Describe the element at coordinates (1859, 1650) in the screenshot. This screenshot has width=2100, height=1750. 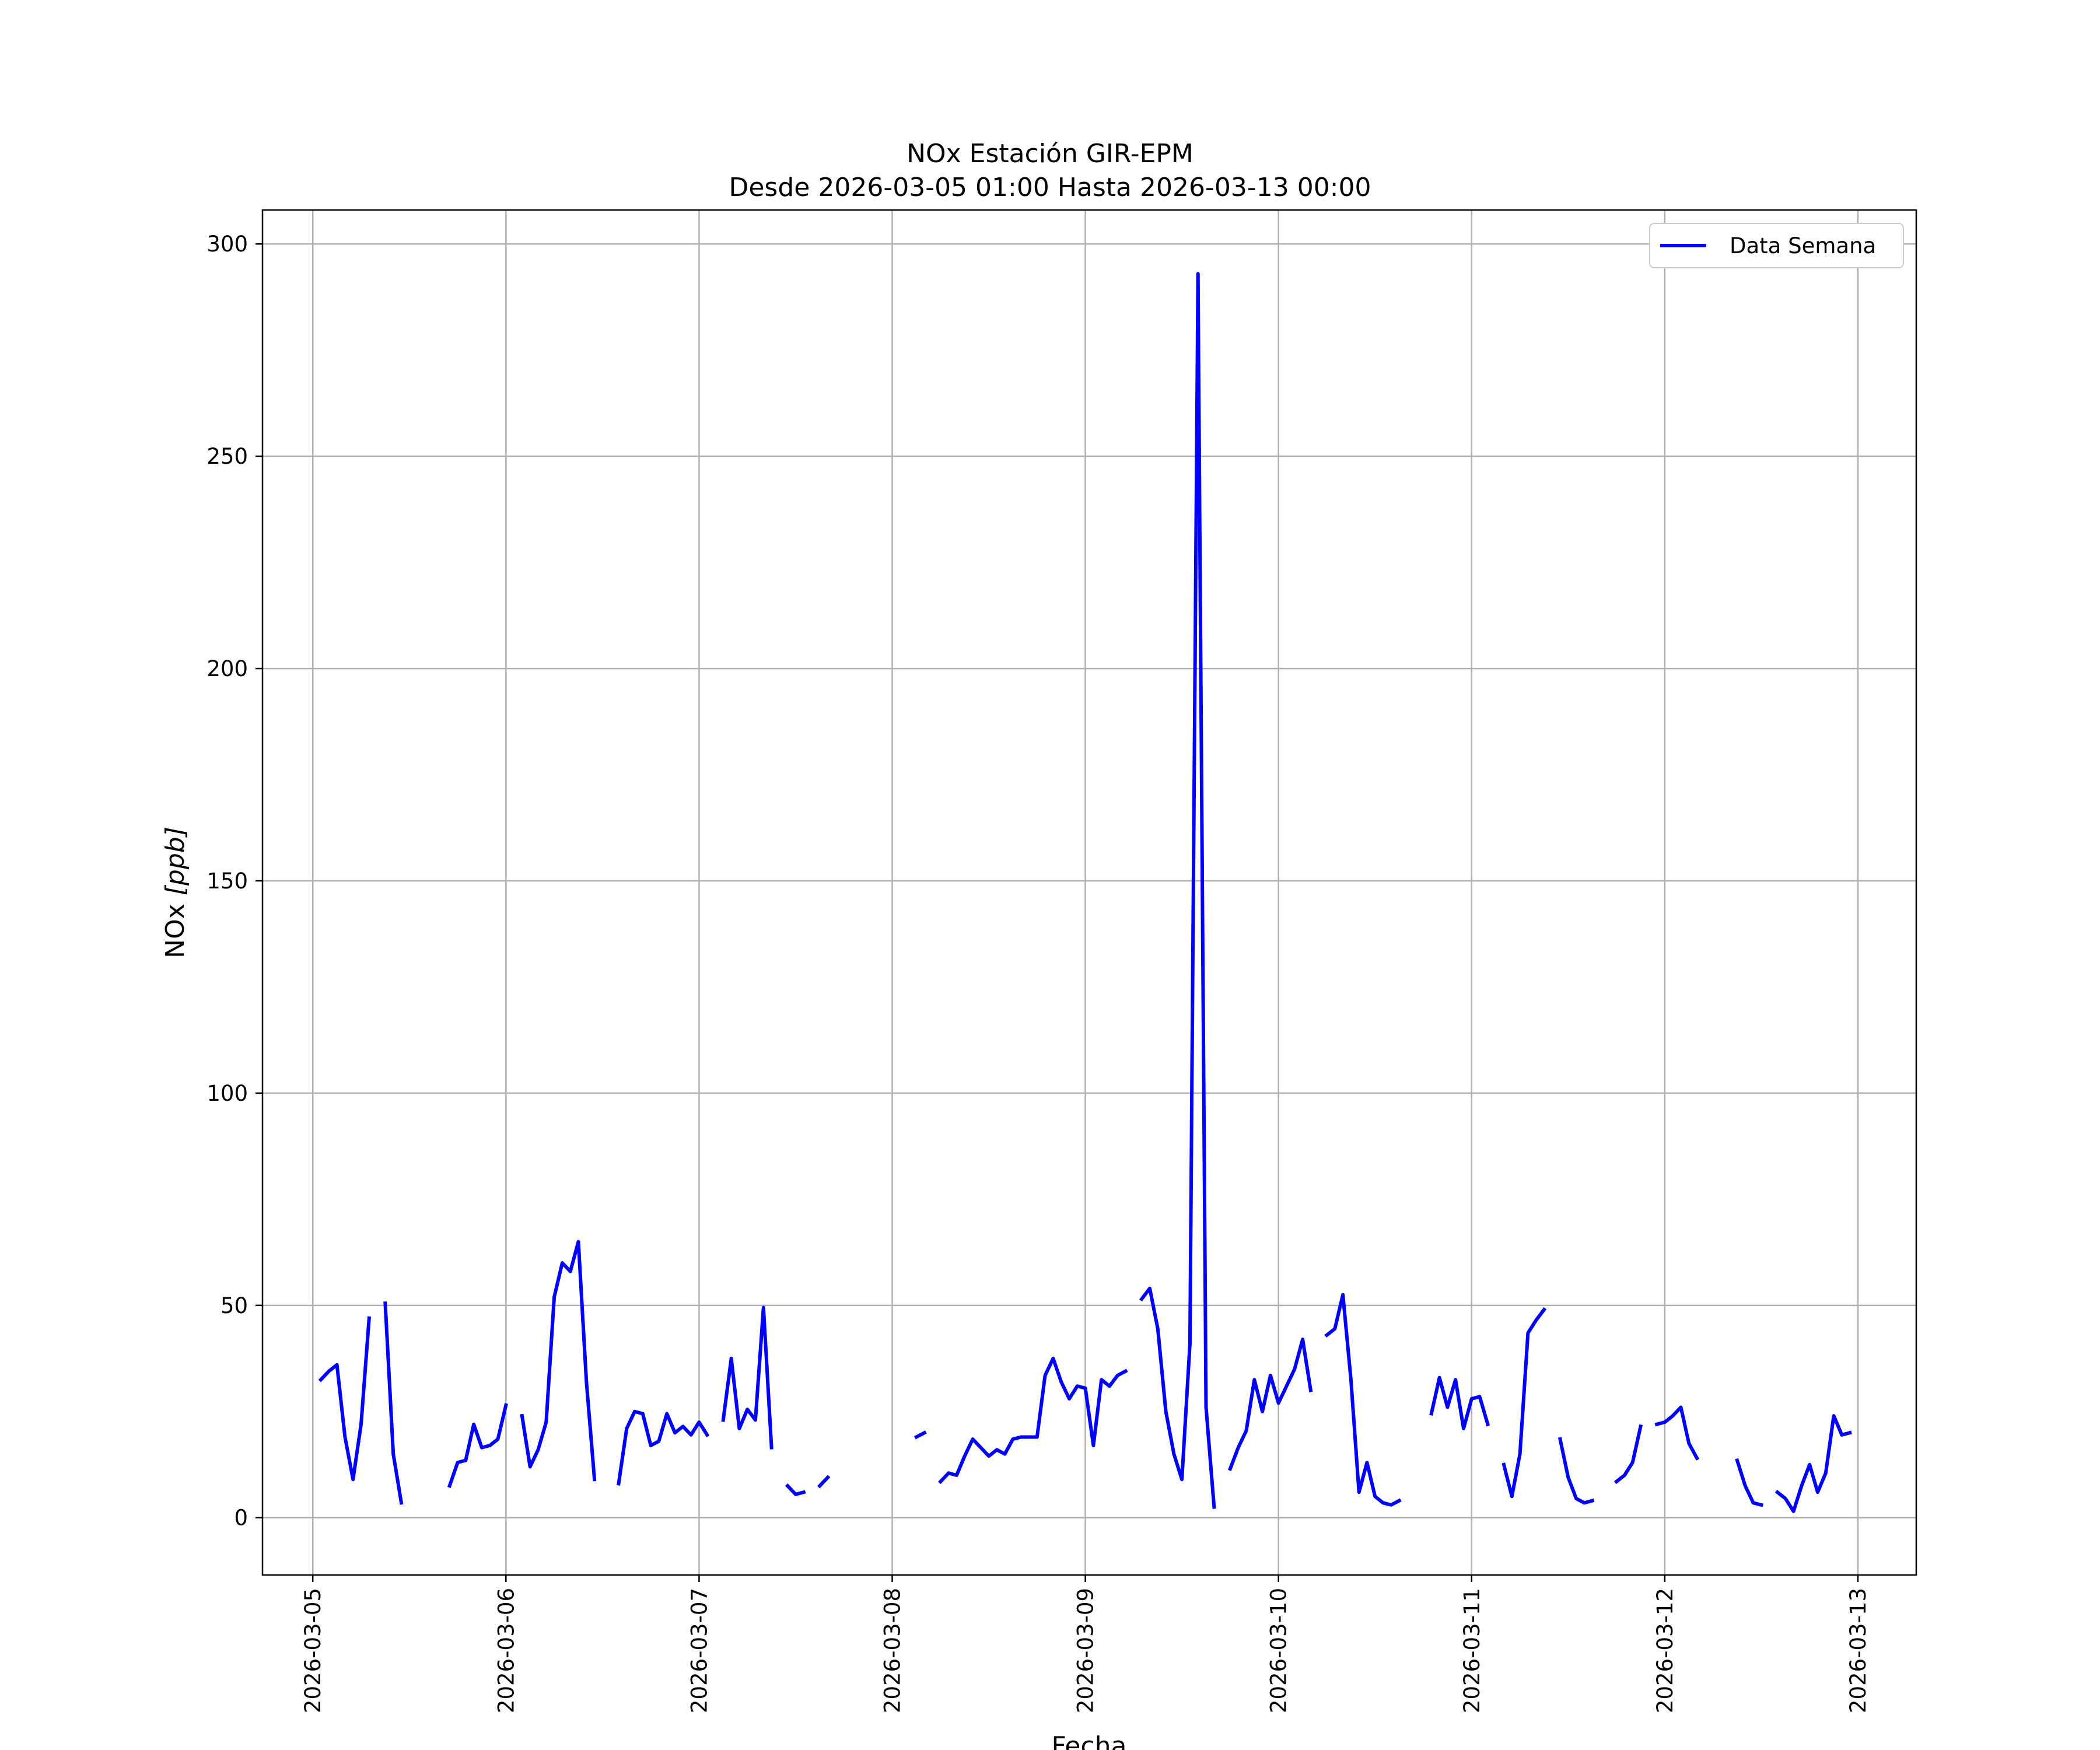
I see `x-tick-label: 2026-03-13` at that location.